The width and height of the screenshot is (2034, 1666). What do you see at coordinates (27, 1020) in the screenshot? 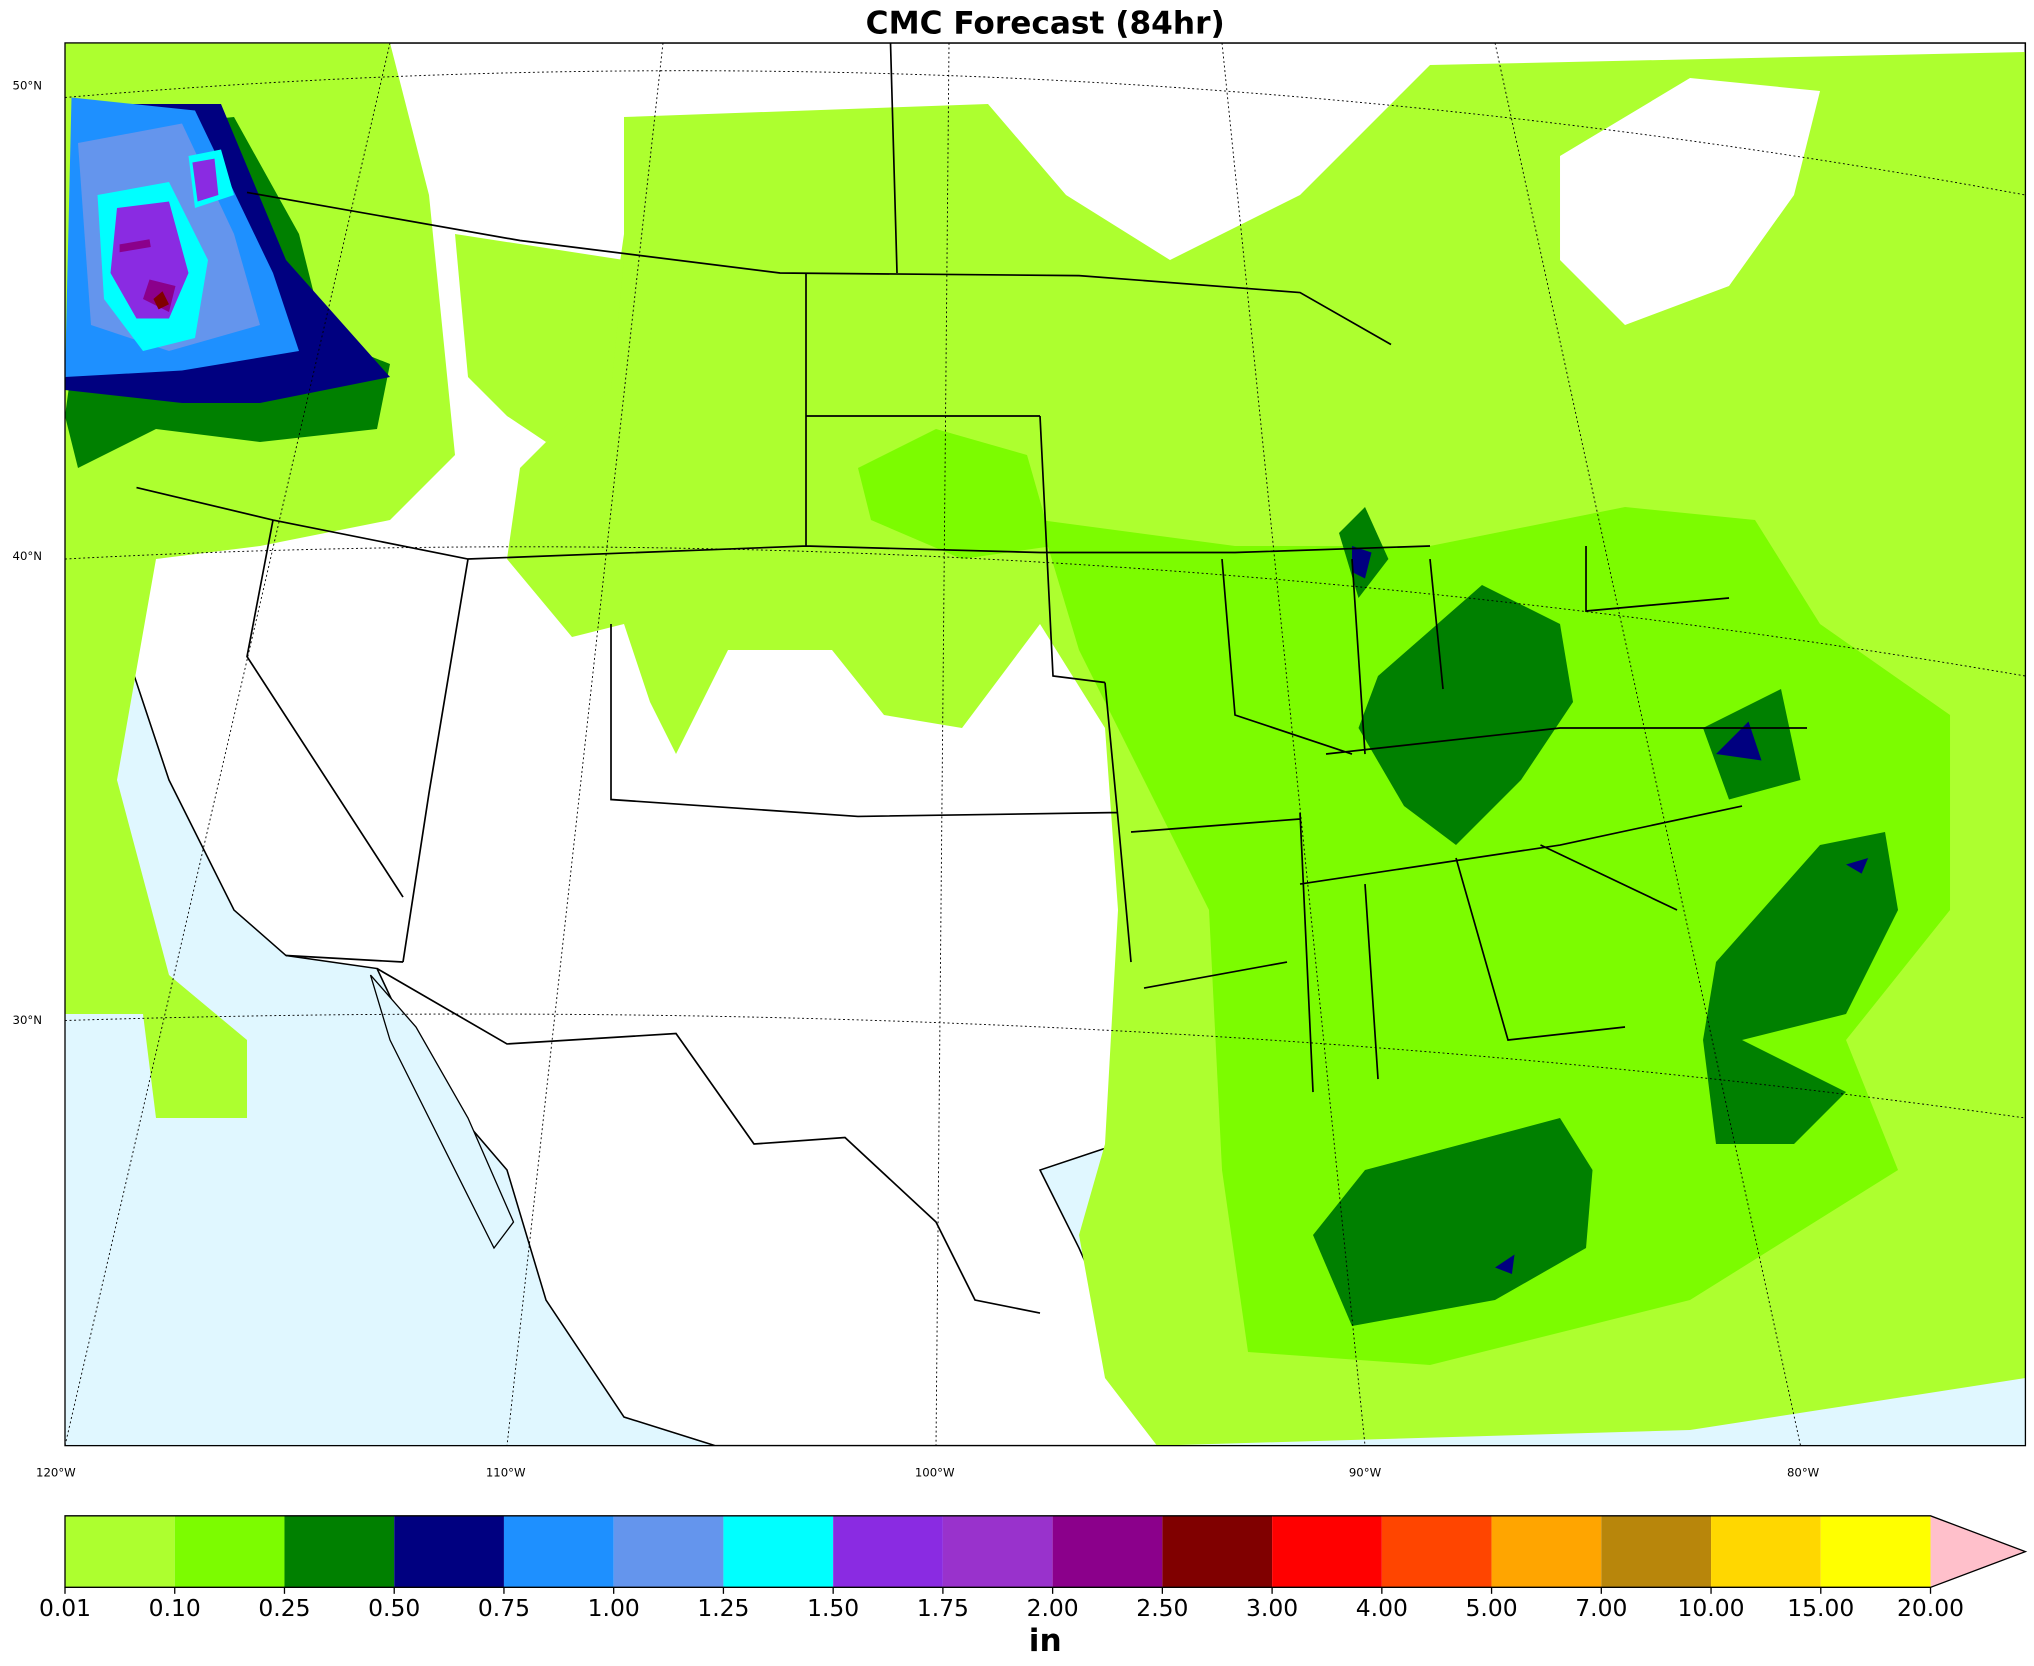
I see `lat-label: 30°N` at bounding box center [27, 1020].